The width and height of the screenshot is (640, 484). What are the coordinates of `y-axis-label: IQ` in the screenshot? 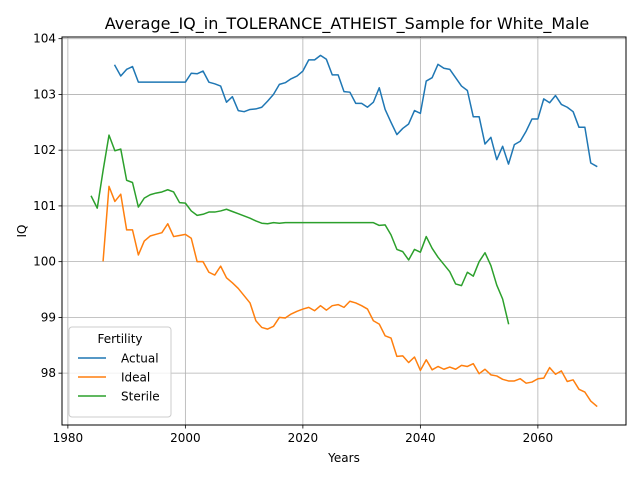 It's located at (22, 231).